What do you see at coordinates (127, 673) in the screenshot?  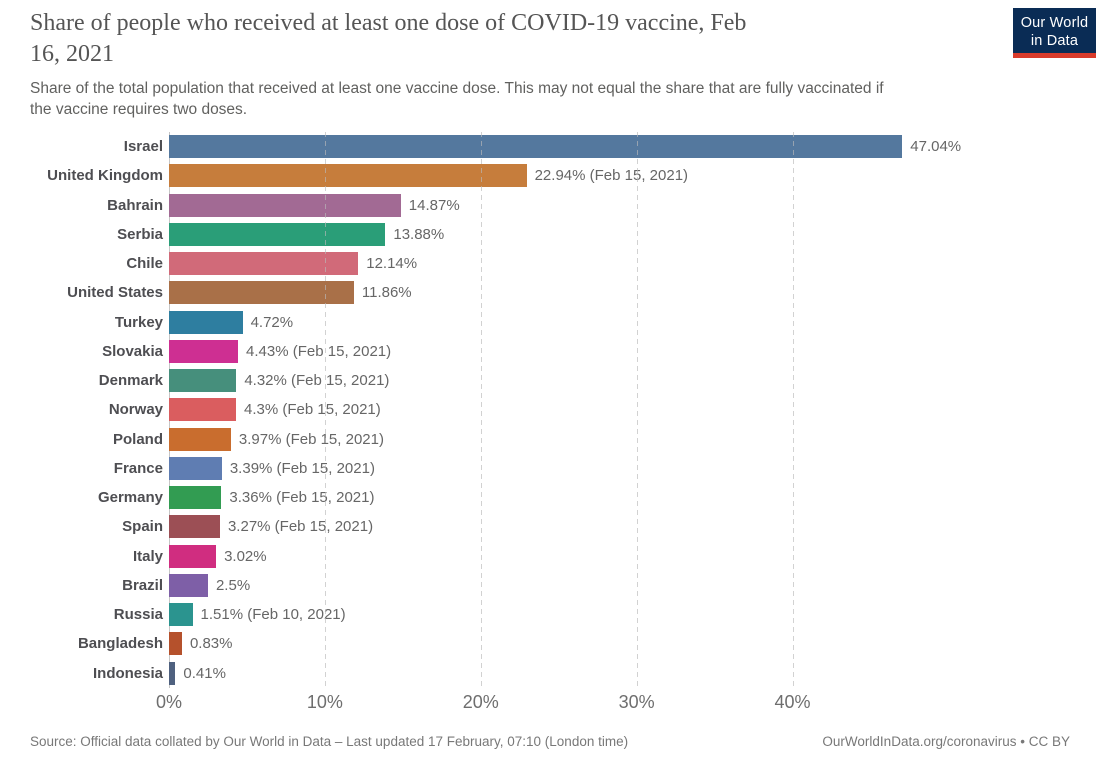 I see `country-label-indonesia: Indonesia` at bounding box center [127, 673].